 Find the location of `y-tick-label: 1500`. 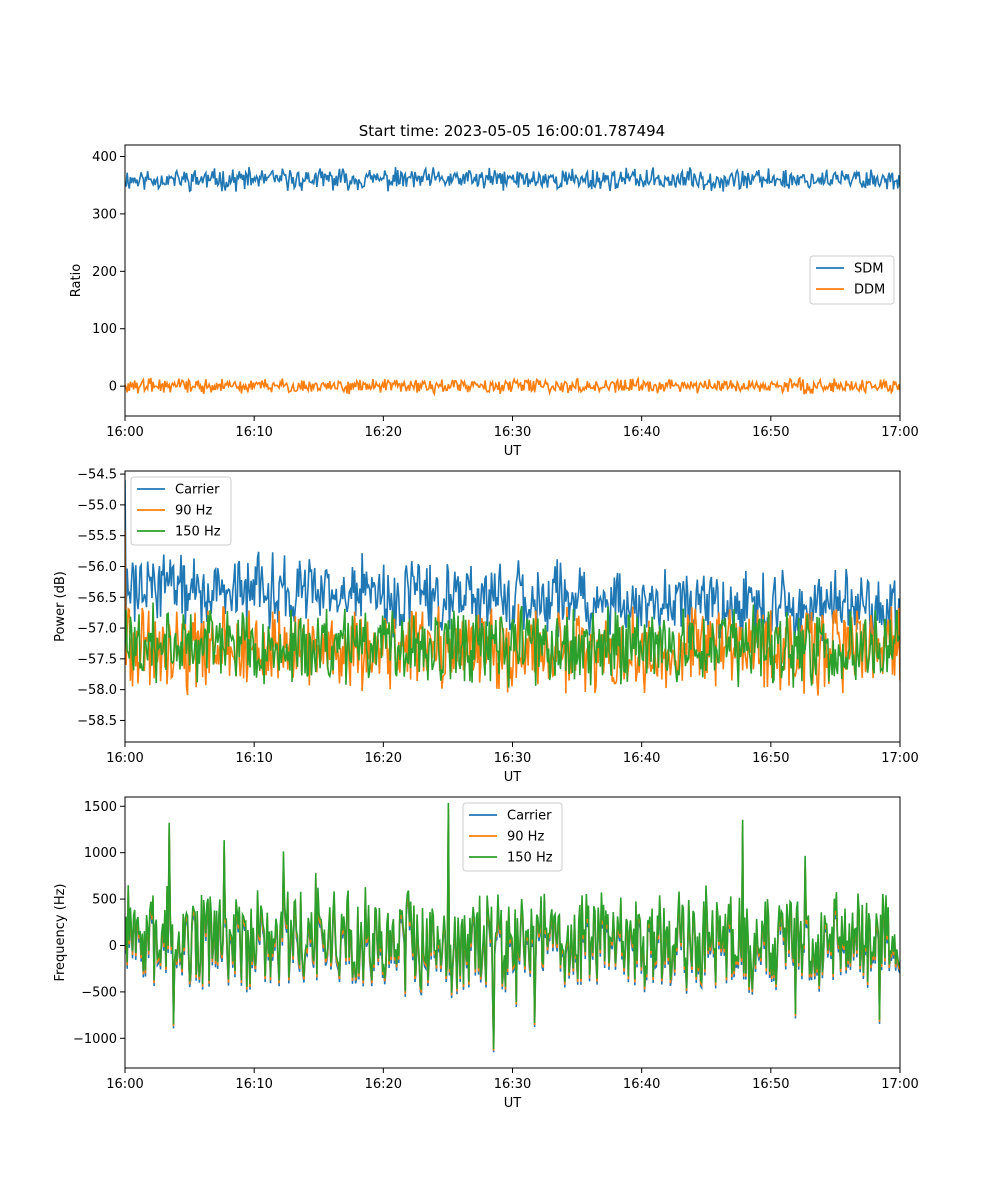

y-tick-label: 1500 is located at coordinates (100, 807).